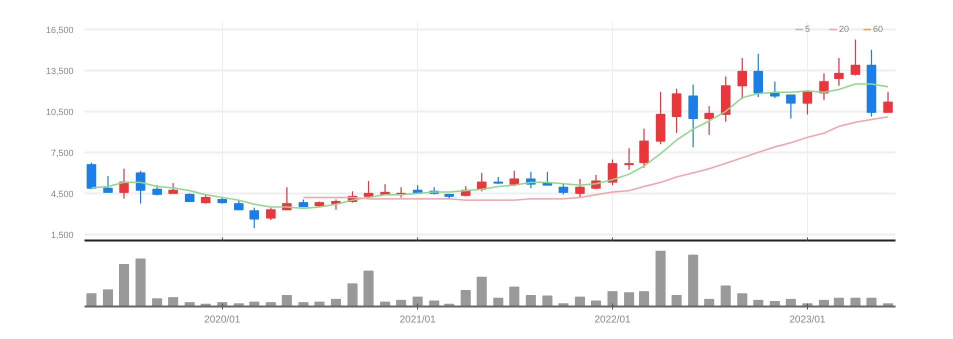 This screenshot has width=953, height=339. Describe the element at coordinates (60, 71) in the screenshot. I see `y-tick-label: 13,500` at that location.